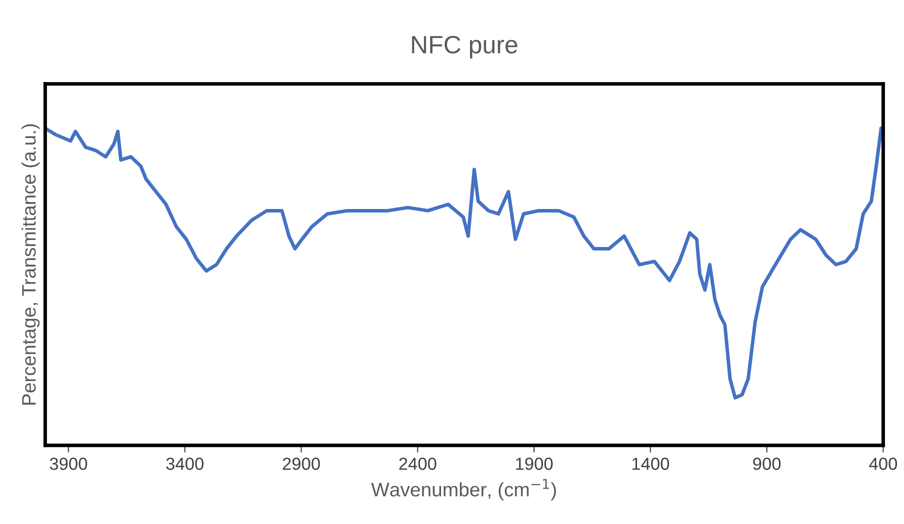 The height and width of the screenshot is (524, 904). I want to click on x-tick-label: 3900, so click(69, 464).